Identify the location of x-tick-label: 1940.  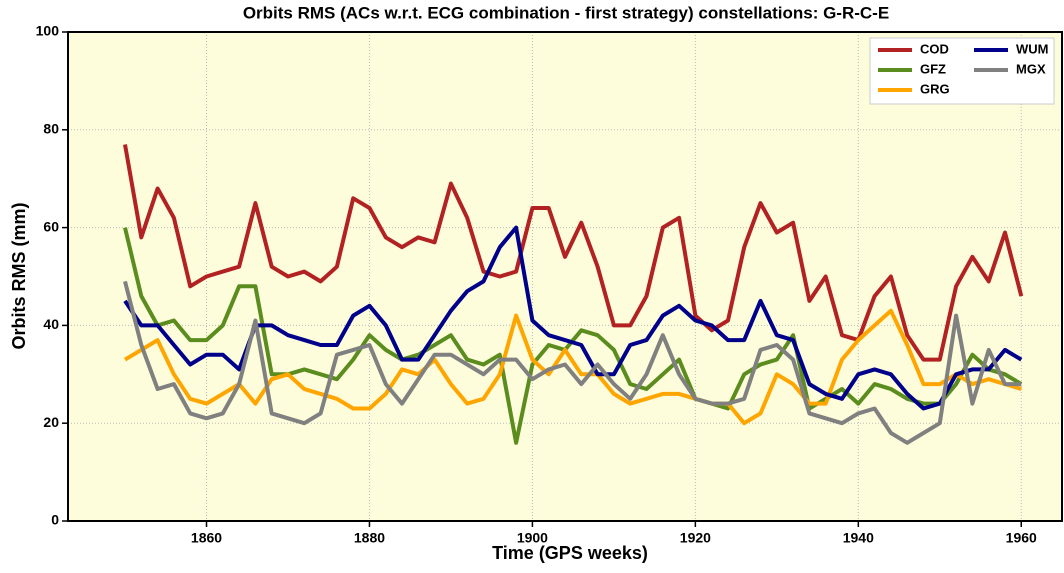
(858, 538).